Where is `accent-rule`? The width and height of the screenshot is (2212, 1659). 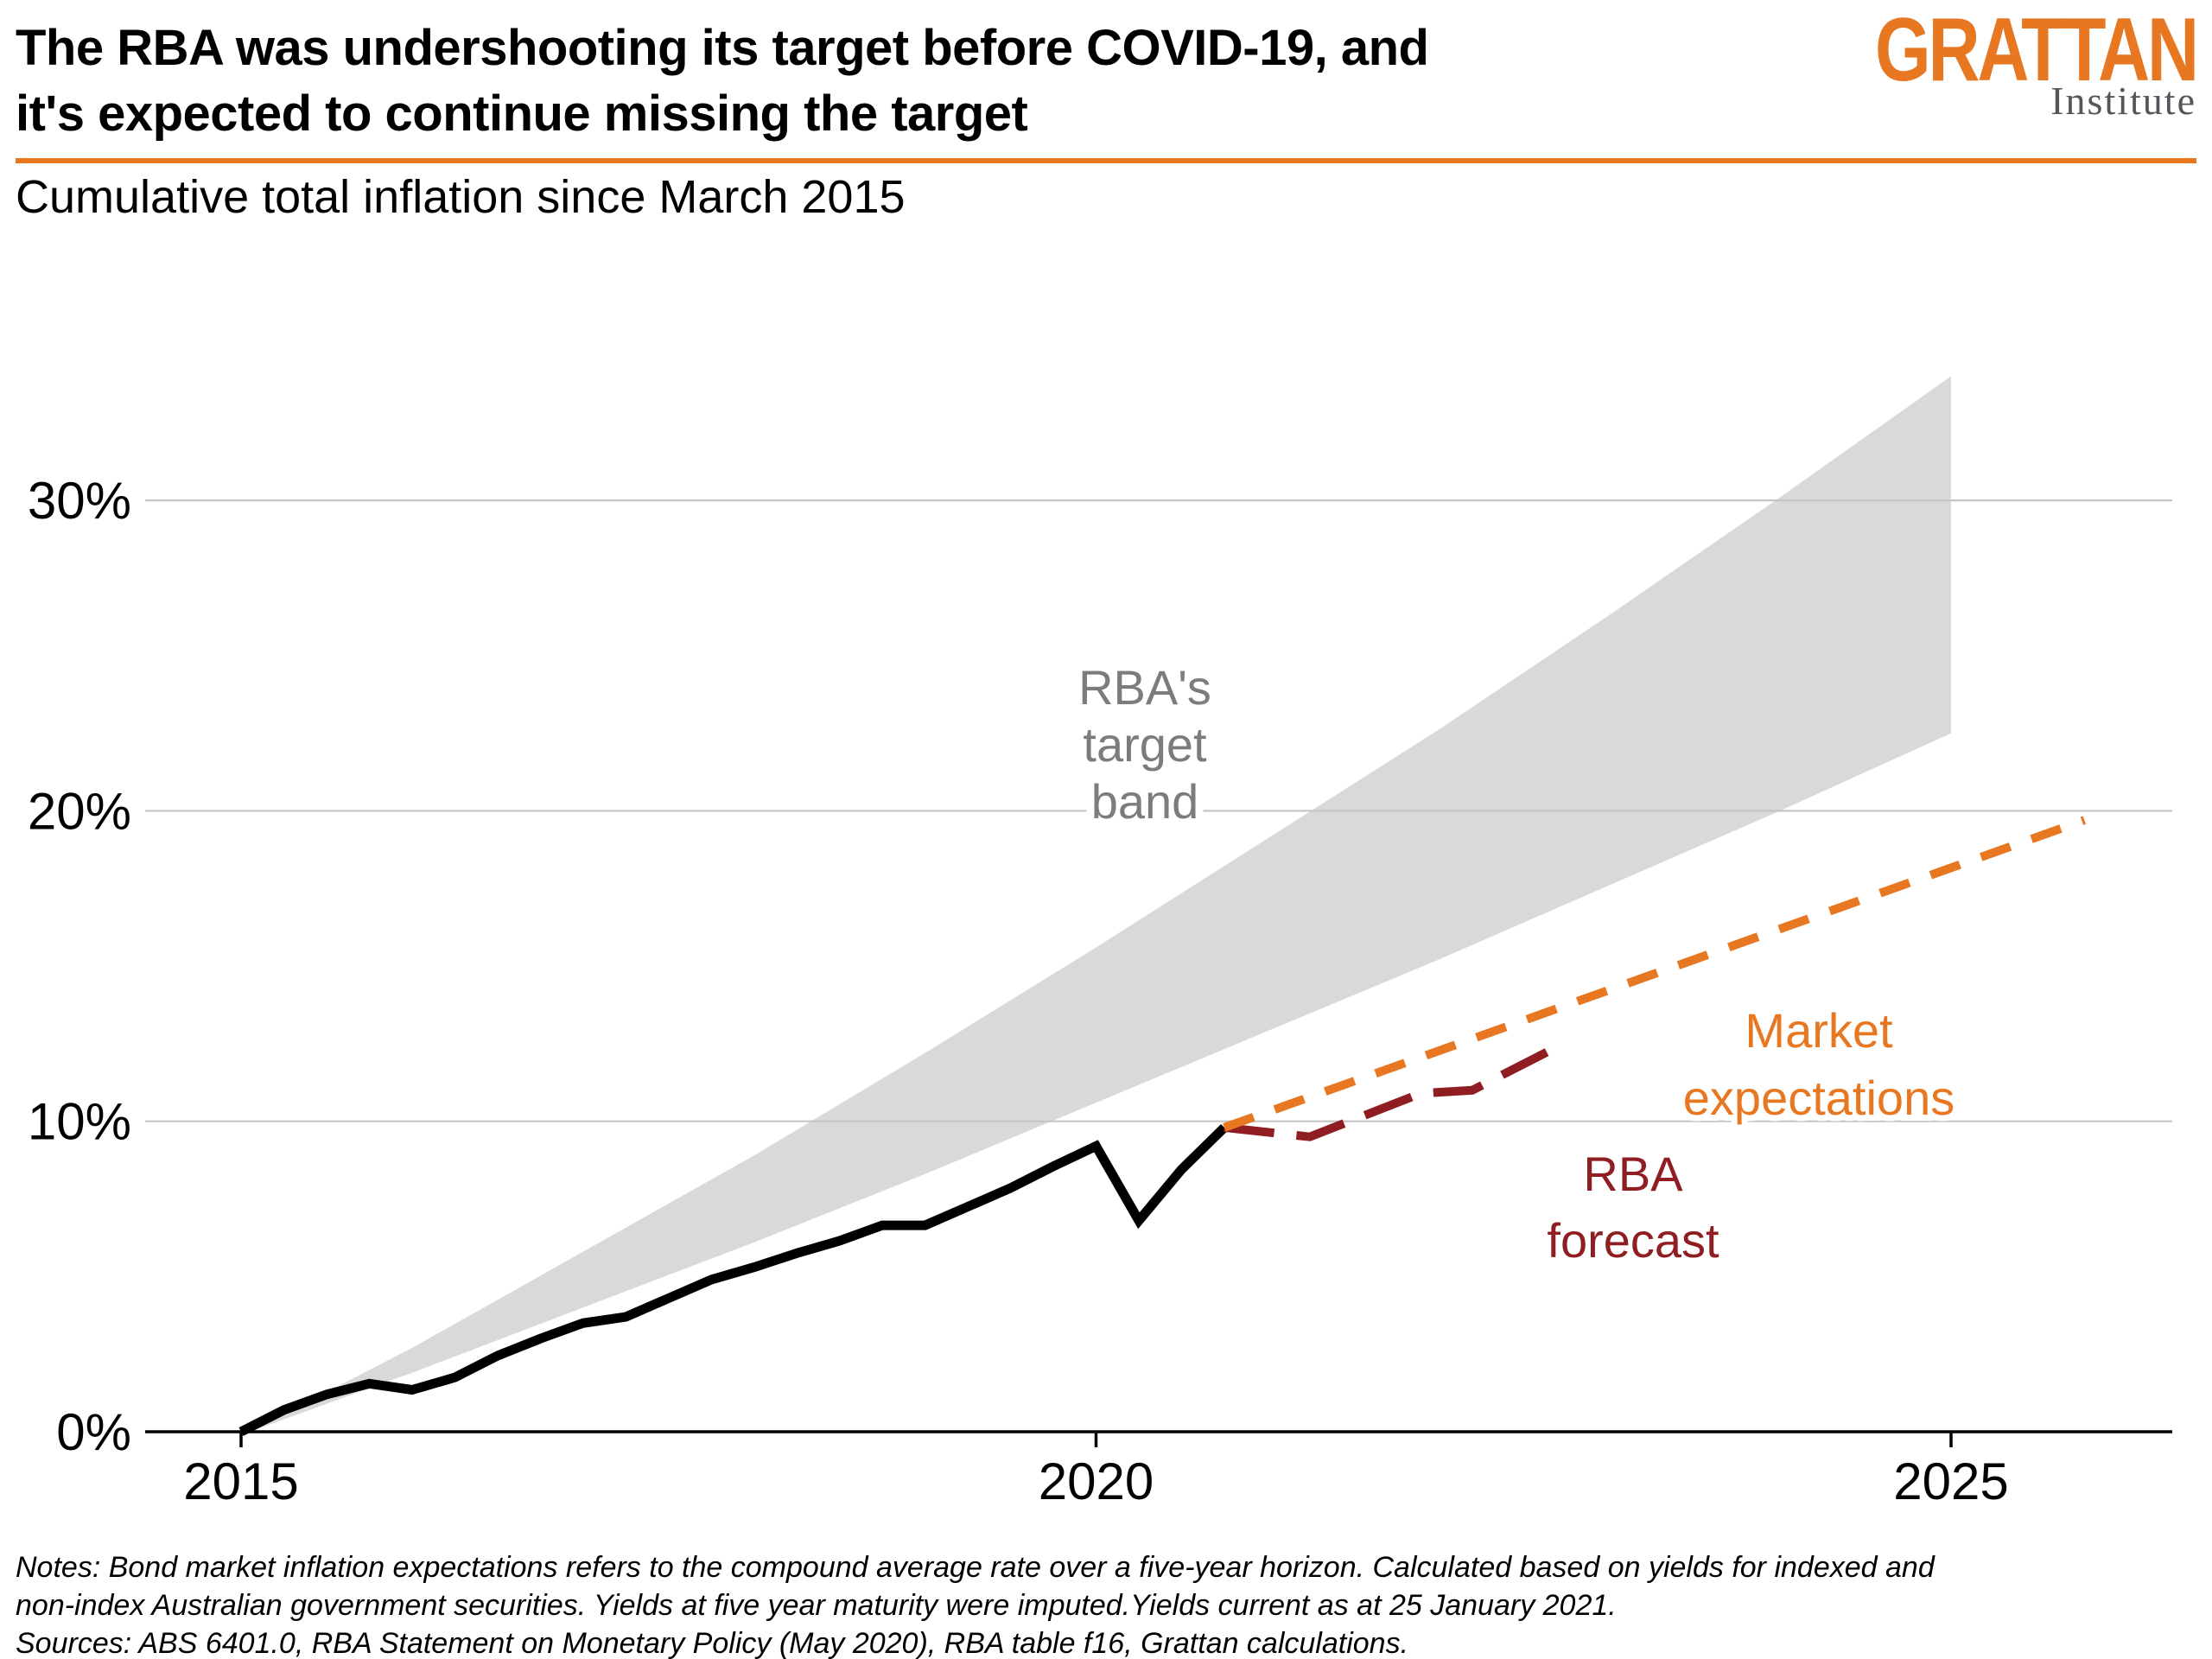
accent-rule is located at coordinates (1106, 160).